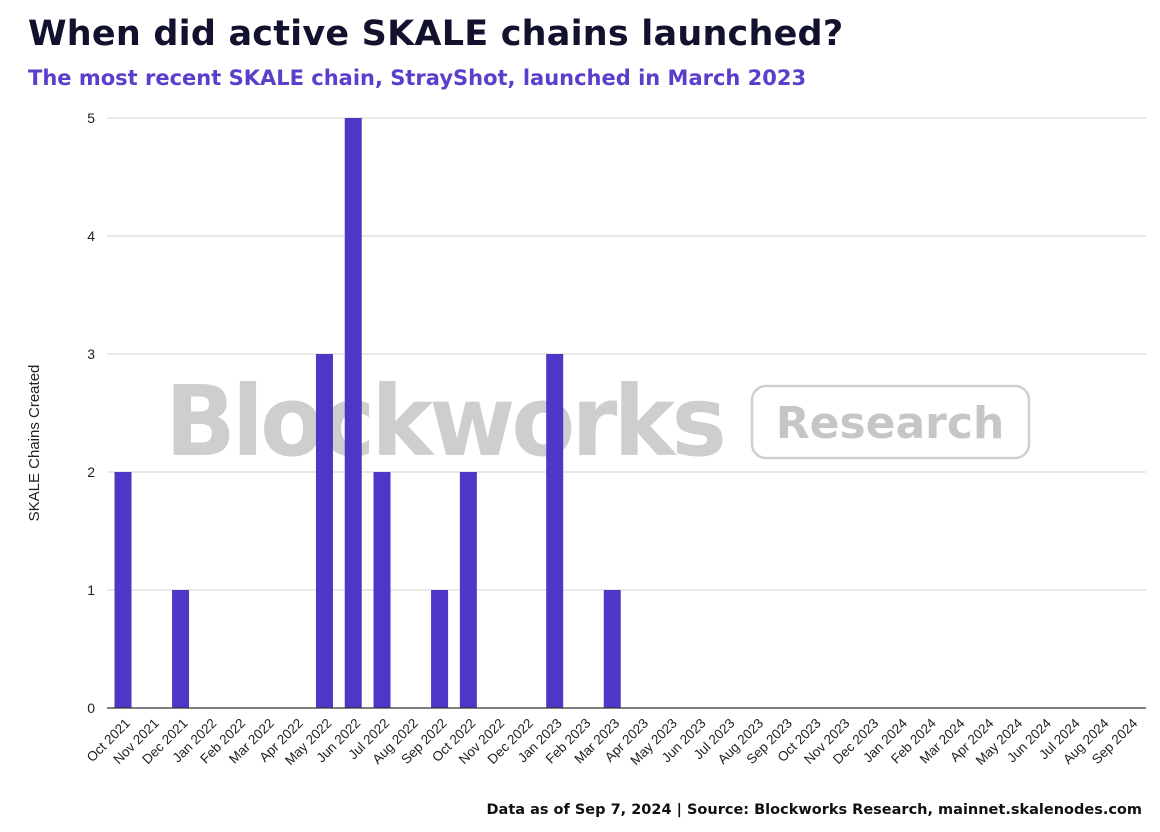 This screenshot has height=832, width=1160. What do you see at coordinates (436, 34) in the screenshot?
I see `chart-title: When did active SKALE chains launched?` at bounding box center [436, 34].